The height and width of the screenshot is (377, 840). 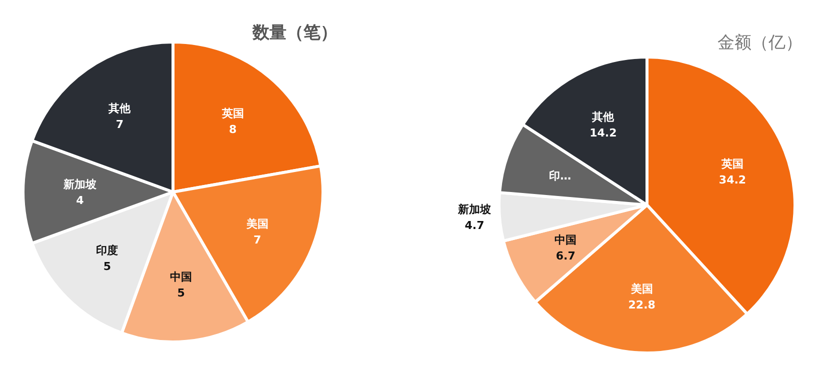 I want to click on data-label: 4, so click(x=80, y=200).